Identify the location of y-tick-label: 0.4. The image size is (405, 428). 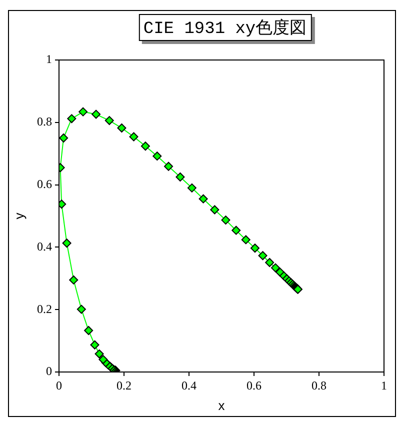
(44, 246).